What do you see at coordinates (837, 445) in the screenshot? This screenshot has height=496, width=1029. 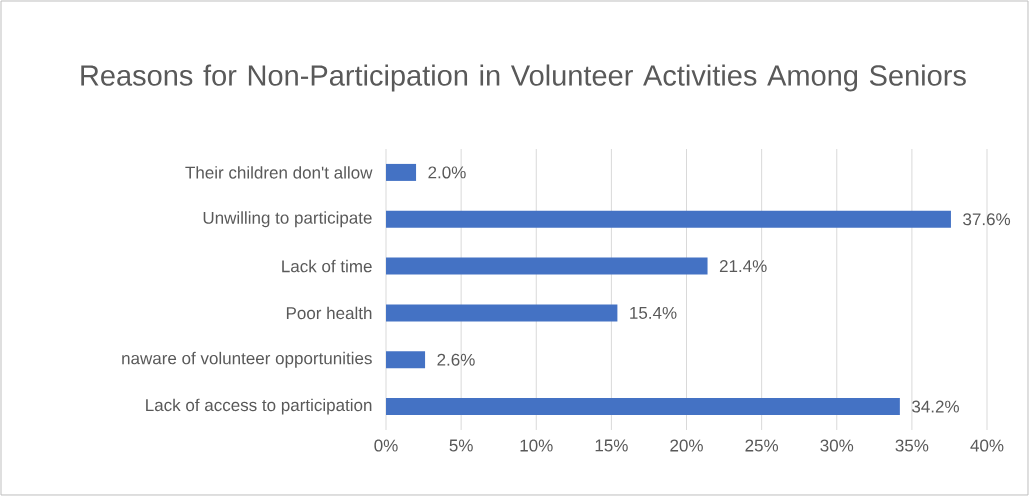 I see `x-tick-label: 30%` at bounding box center [837, 445].